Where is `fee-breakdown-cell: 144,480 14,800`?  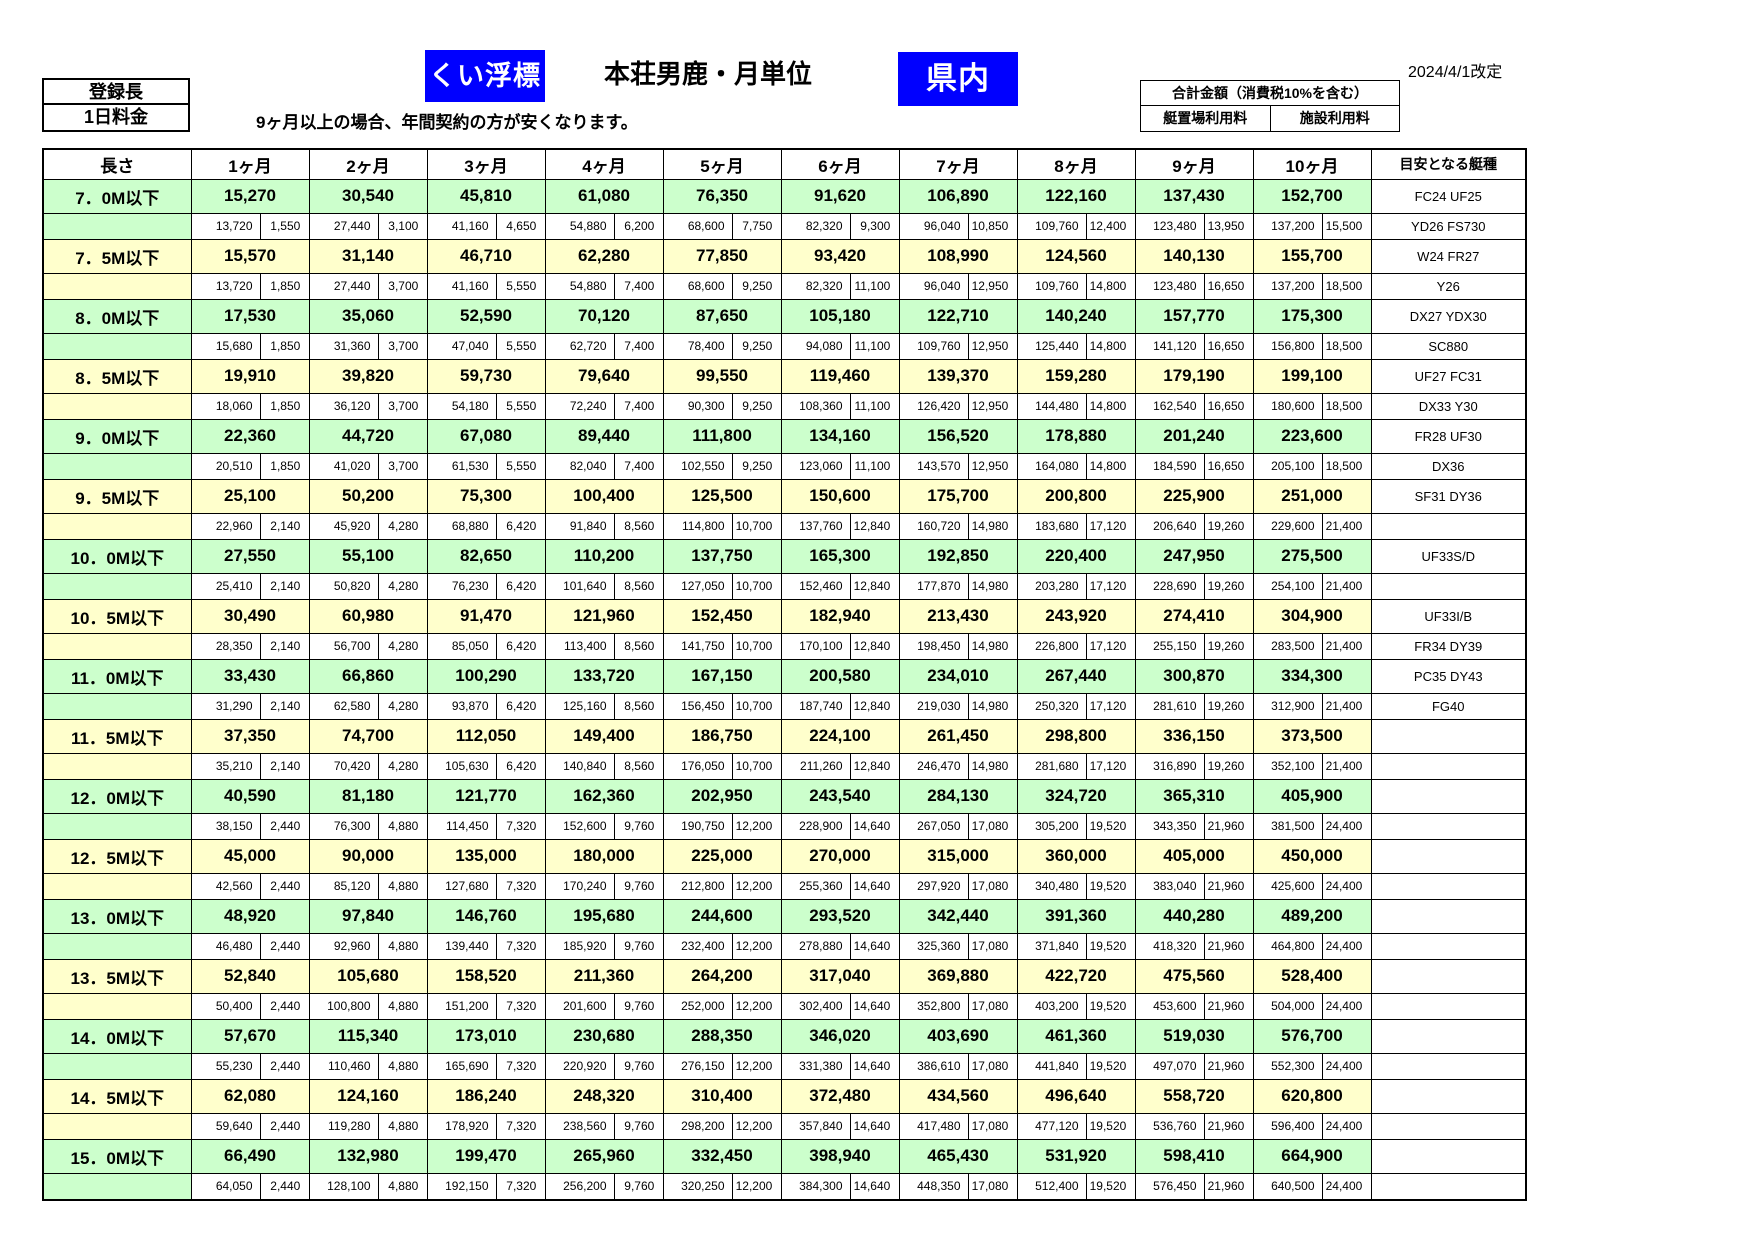
fee-breakdown-cell: 144,480 14,800 is located at coordinates (1076, 406).